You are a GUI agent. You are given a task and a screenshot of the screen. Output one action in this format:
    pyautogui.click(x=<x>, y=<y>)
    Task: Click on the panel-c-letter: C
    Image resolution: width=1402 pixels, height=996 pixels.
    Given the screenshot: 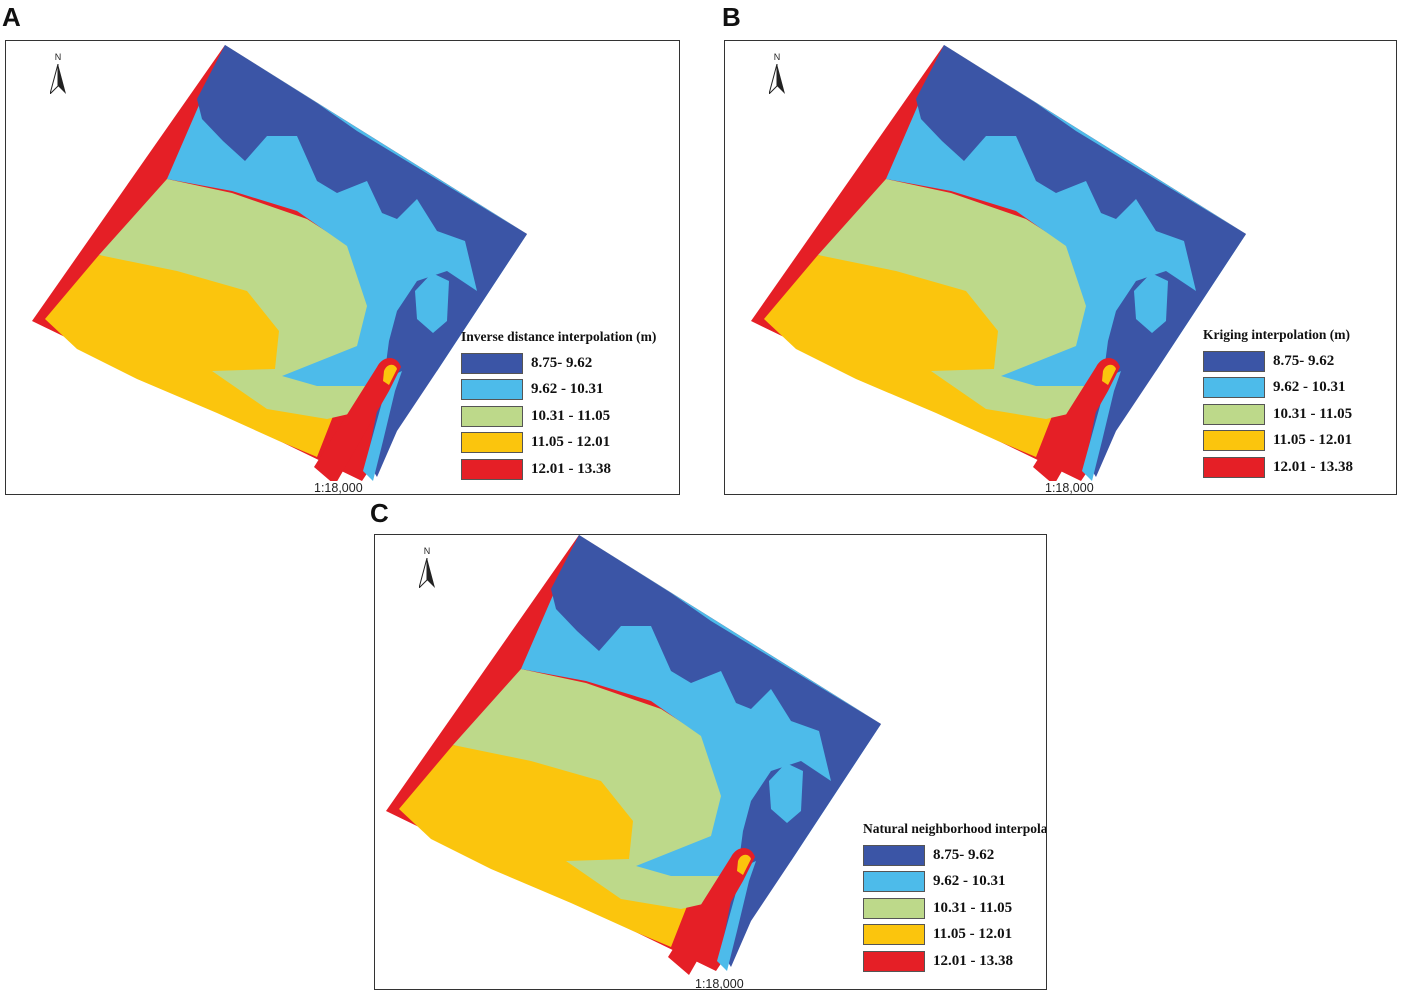 What is the action you would take?
    pyautogui.click(x=379, y=513)
    